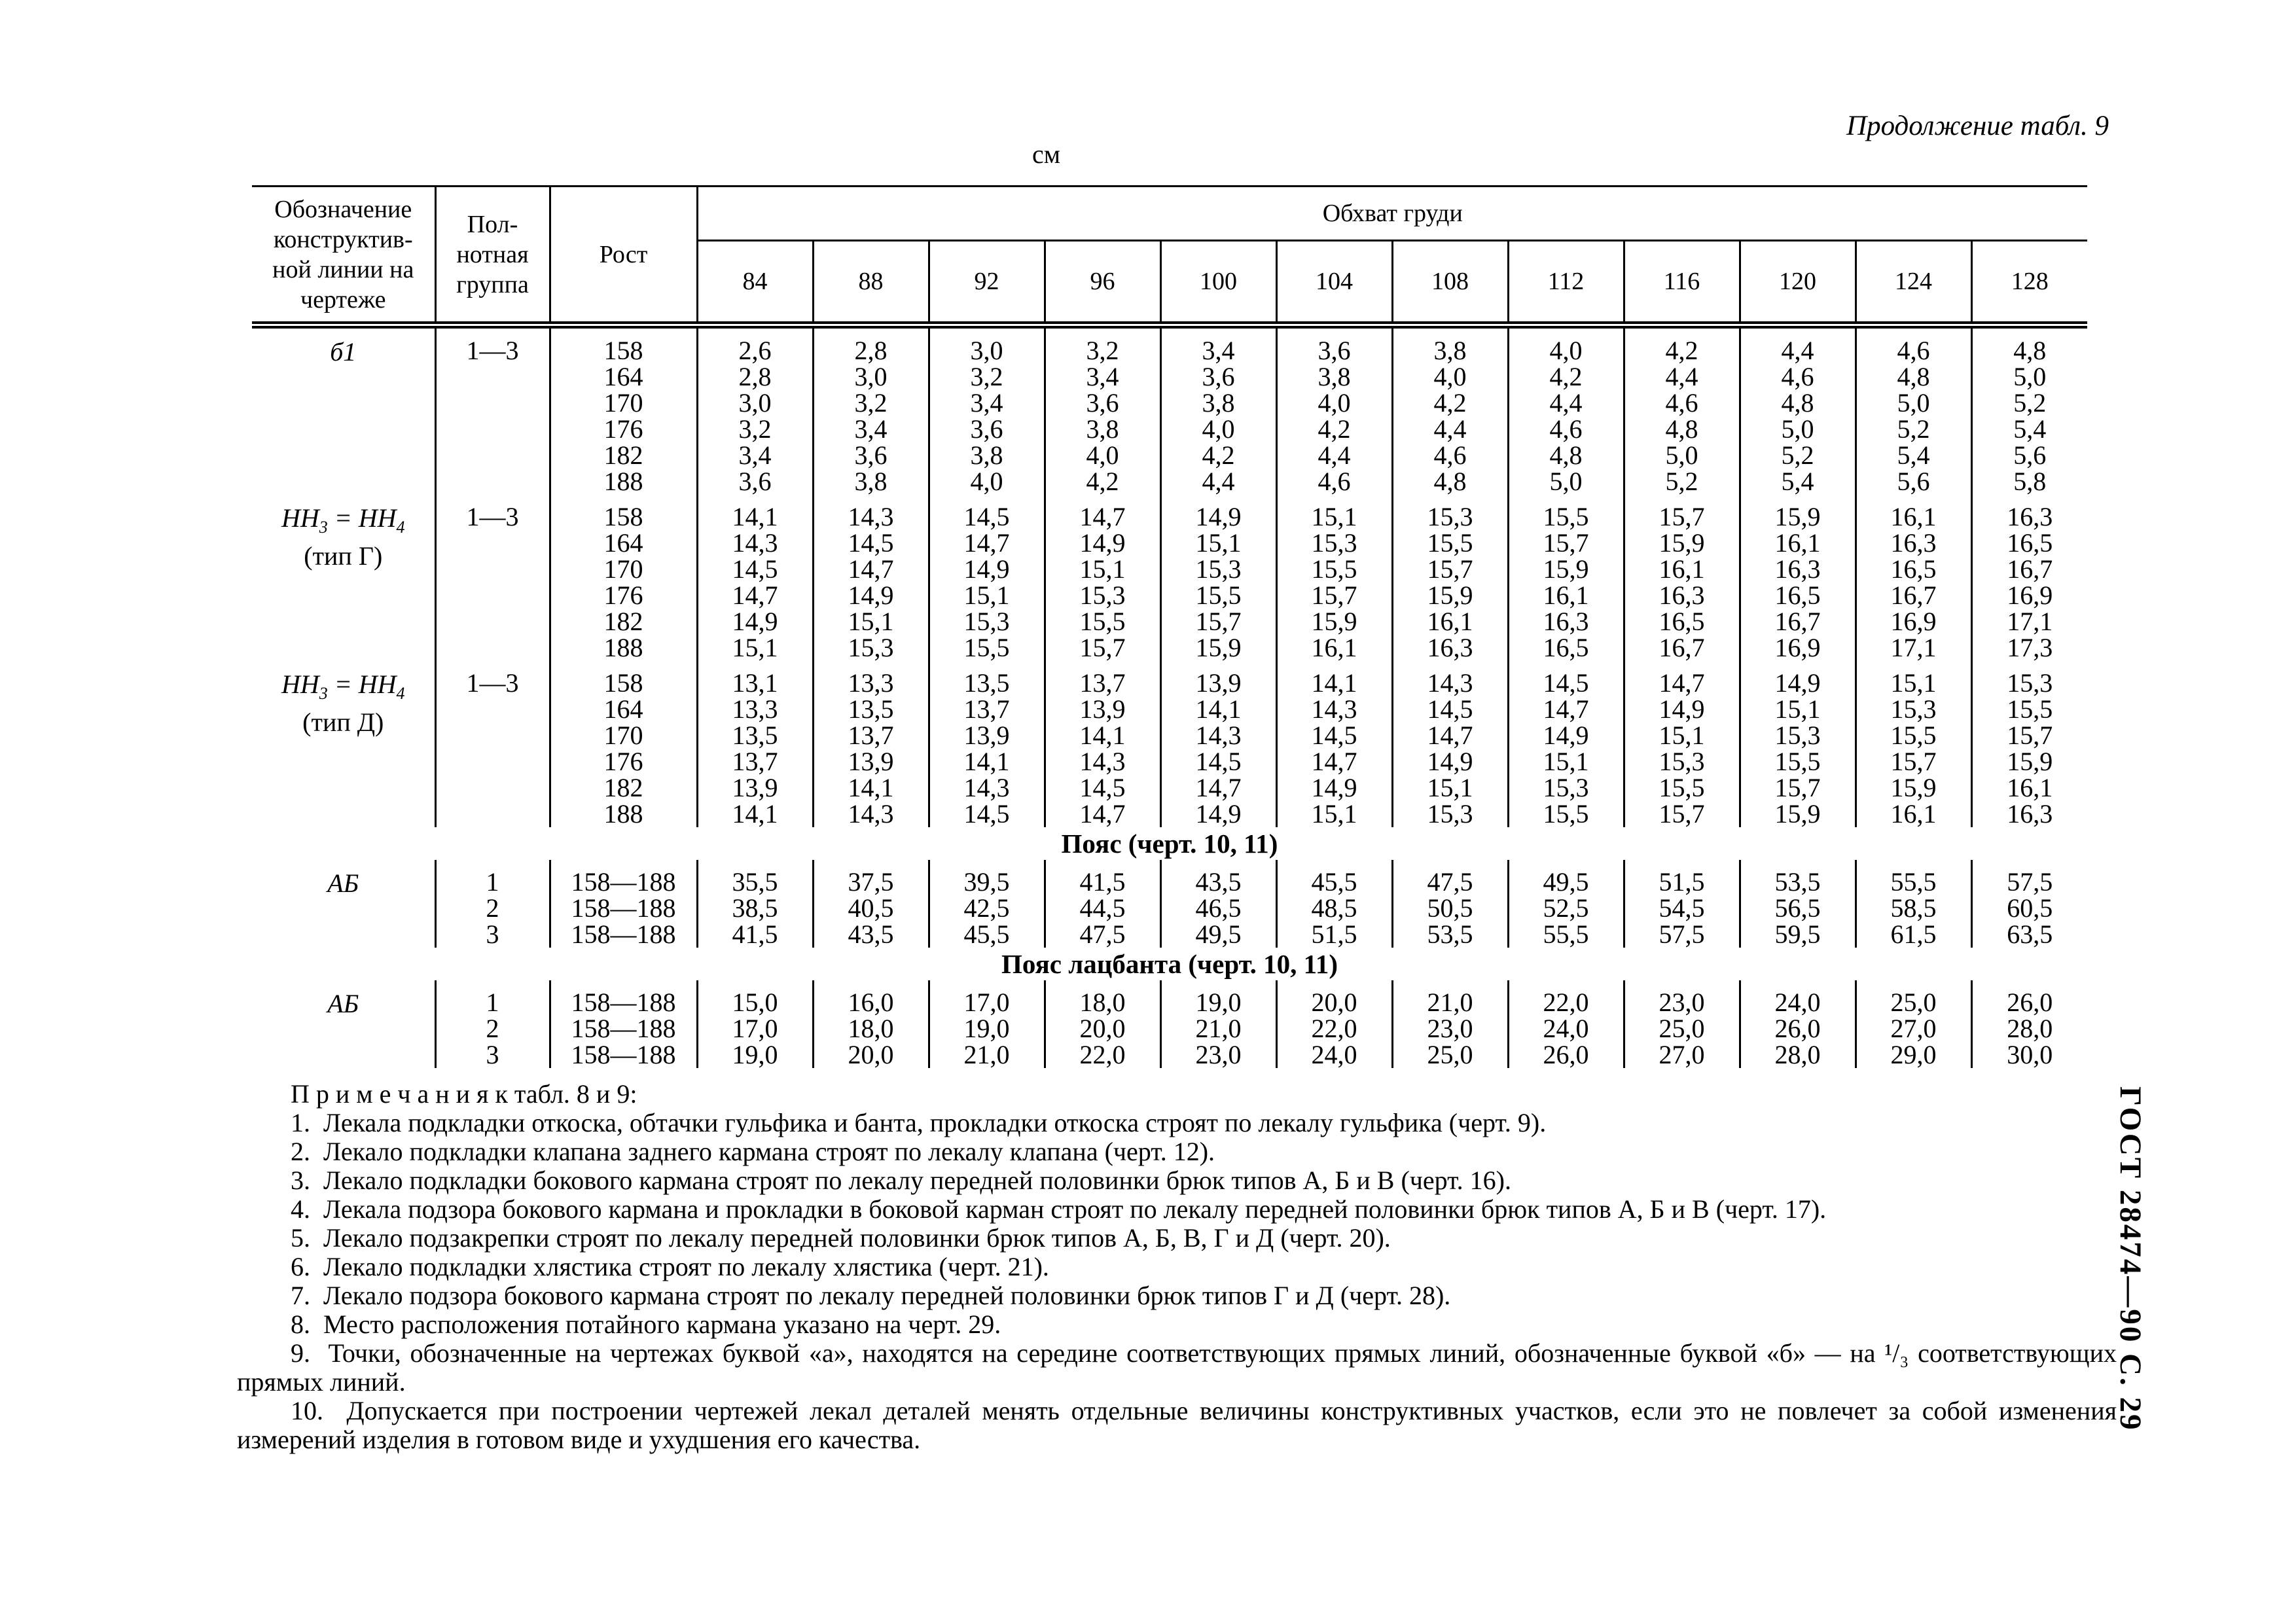 This screenshot has width=2296, height=1623. What do you see at coordinates (624, 622) in the screenshot?
I see `rost-cell: 182` at bounding box center [624, 622].